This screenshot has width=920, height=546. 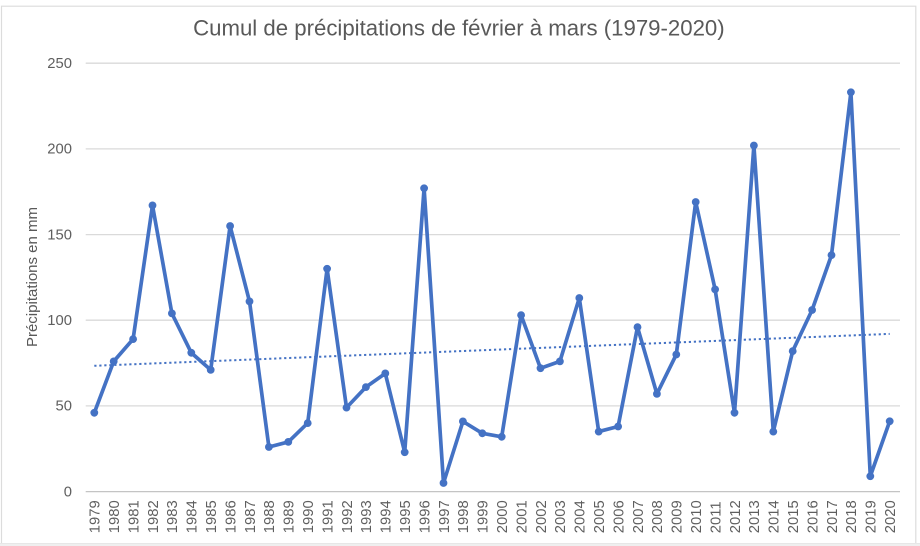 What do you see at coordinates (542, 516) in the screenshot?
I see `svg-text: 2002` at bounding box center [542, 516].